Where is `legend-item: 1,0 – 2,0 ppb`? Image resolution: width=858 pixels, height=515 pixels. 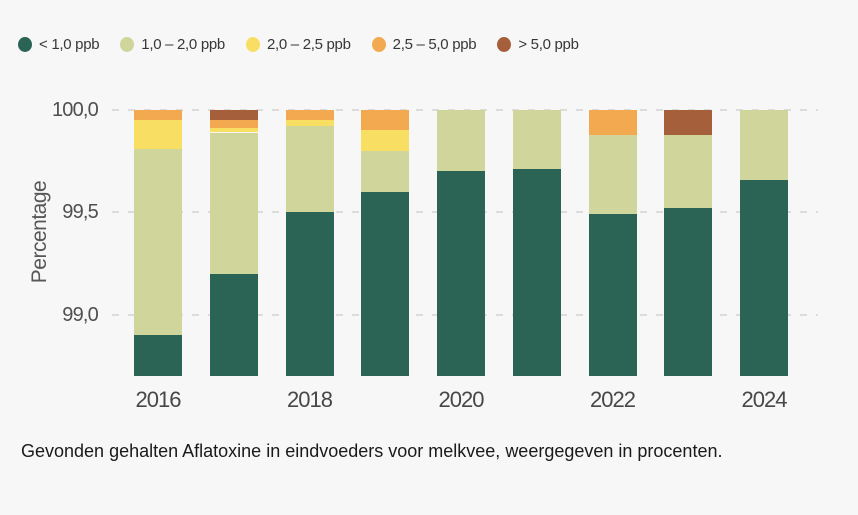
legend-item: 1,0 – 2,0 ppb is located at coordinates (172, 44).